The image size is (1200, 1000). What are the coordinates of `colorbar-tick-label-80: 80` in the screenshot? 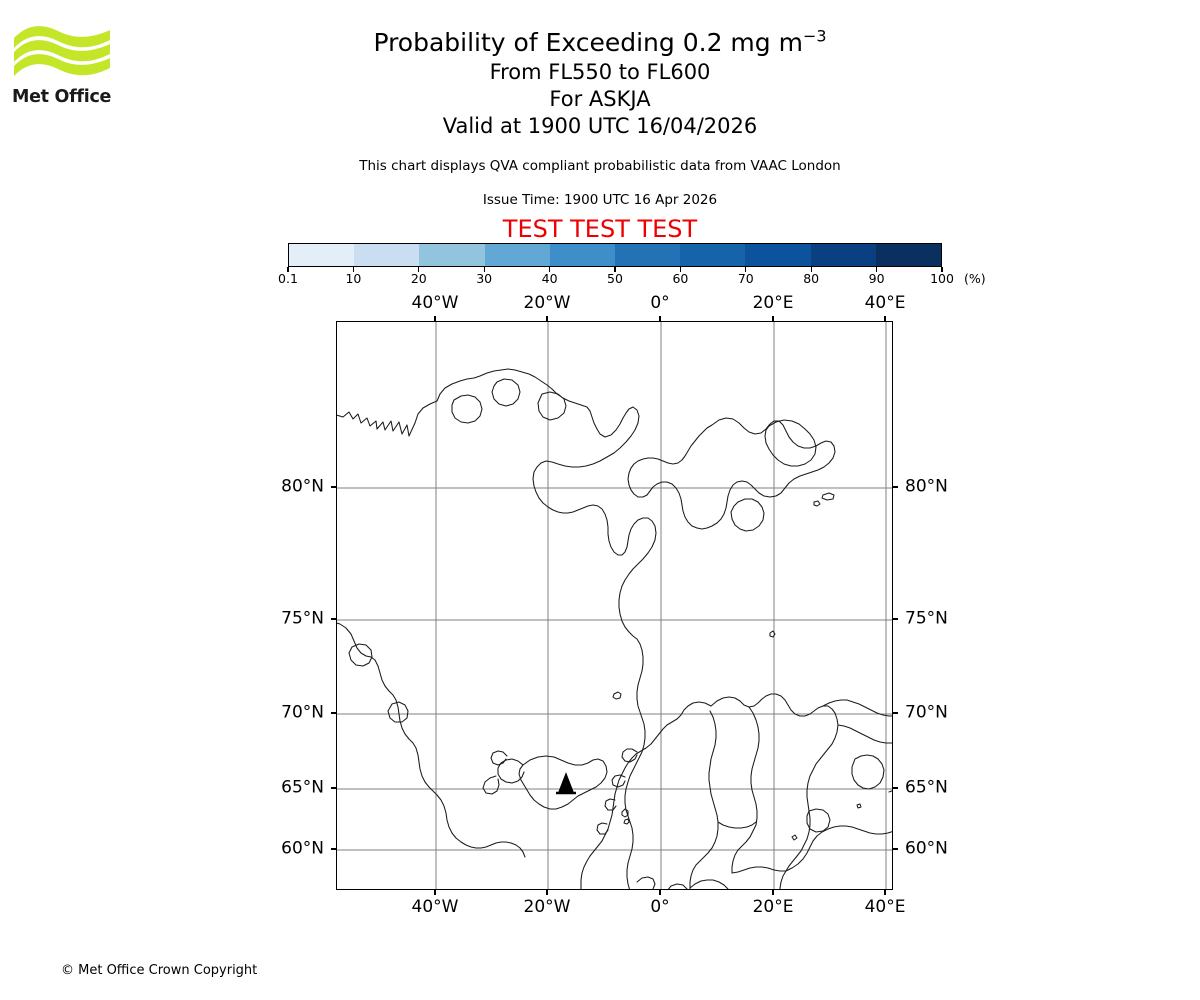 It's located at (811, 278).